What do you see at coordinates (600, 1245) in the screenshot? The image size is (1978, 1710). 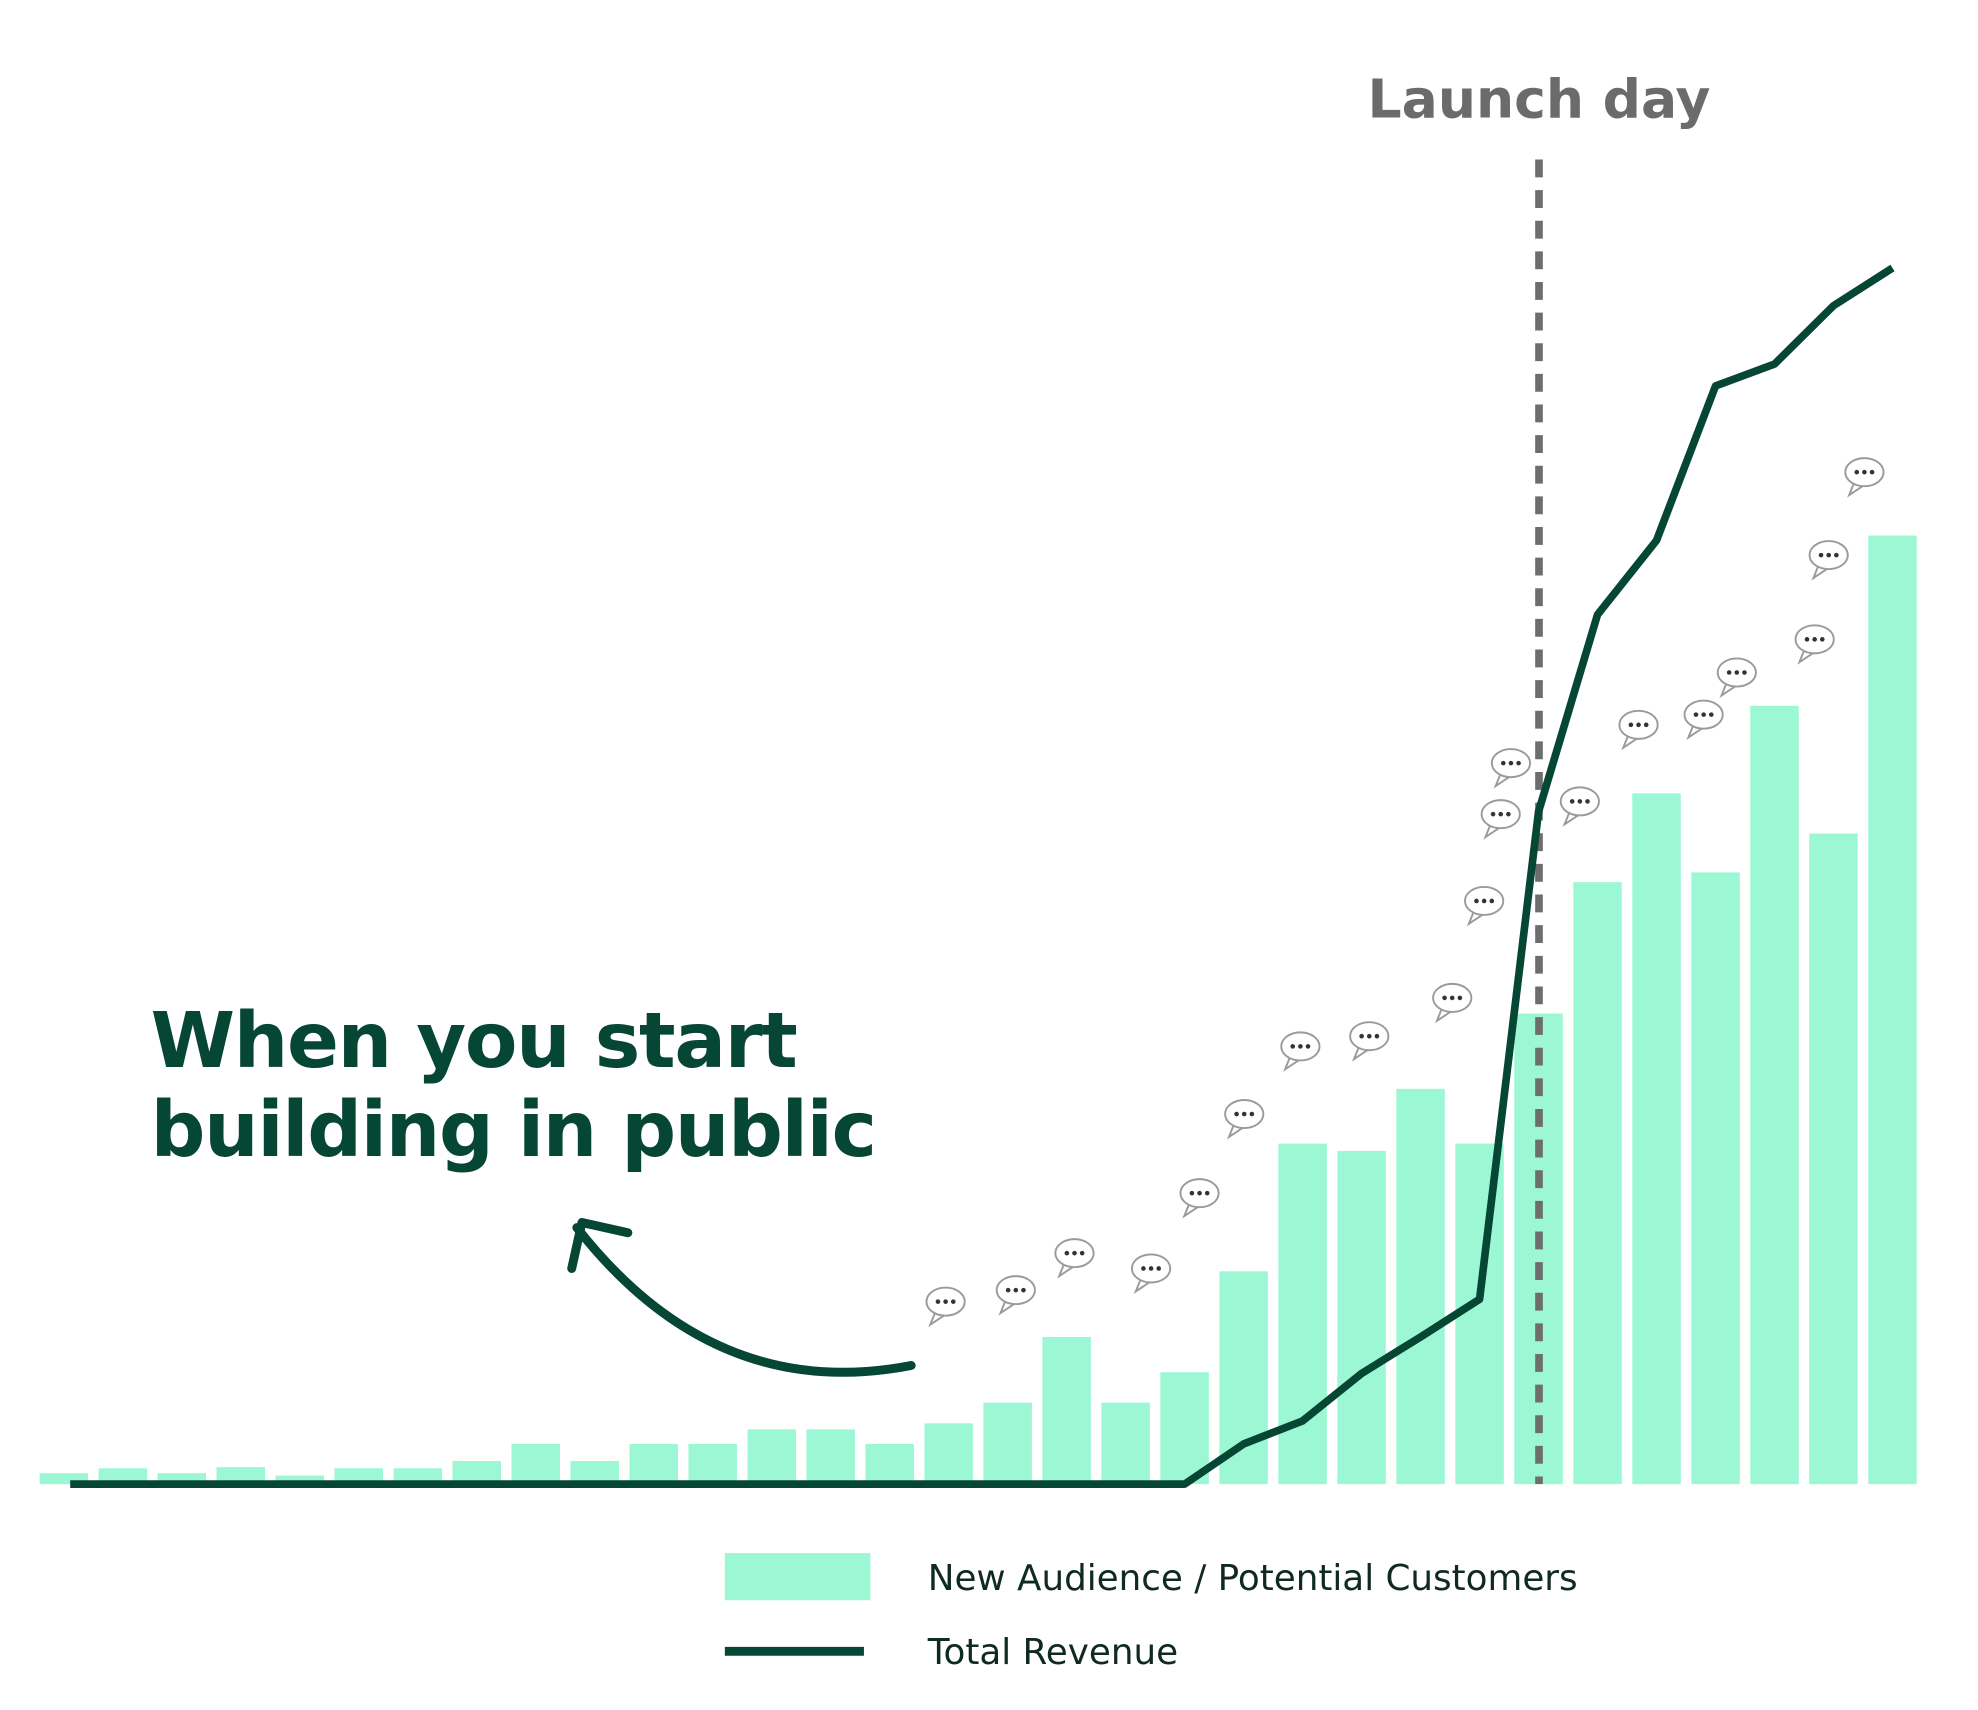 I see `callout-arrowhead` at bounding box center [600, 1245].